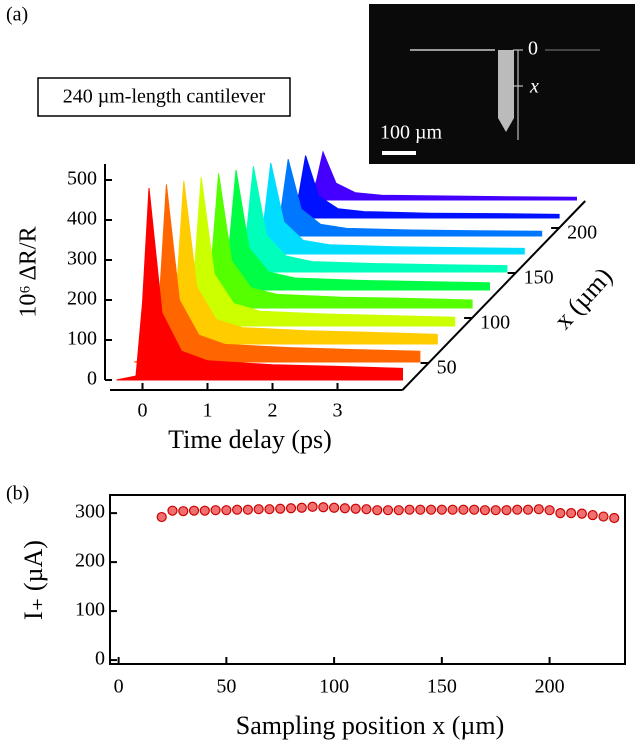  Describe the element at coordinates (533, 49) in the screenshot. I see `inset-label: 0` at that location.